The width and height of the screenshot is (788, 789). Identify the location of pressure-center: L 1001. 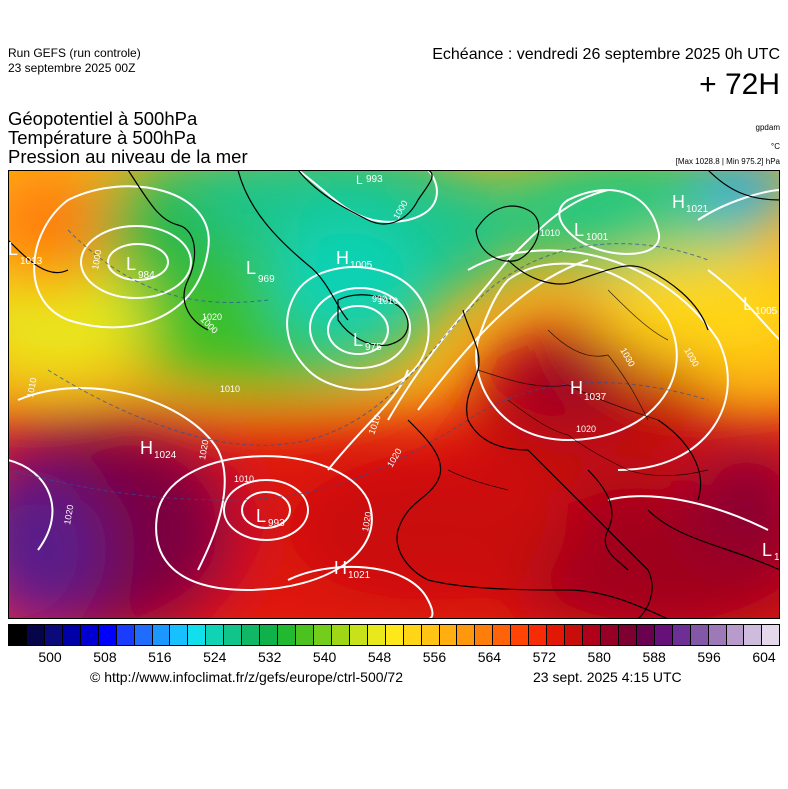
(591, 231).